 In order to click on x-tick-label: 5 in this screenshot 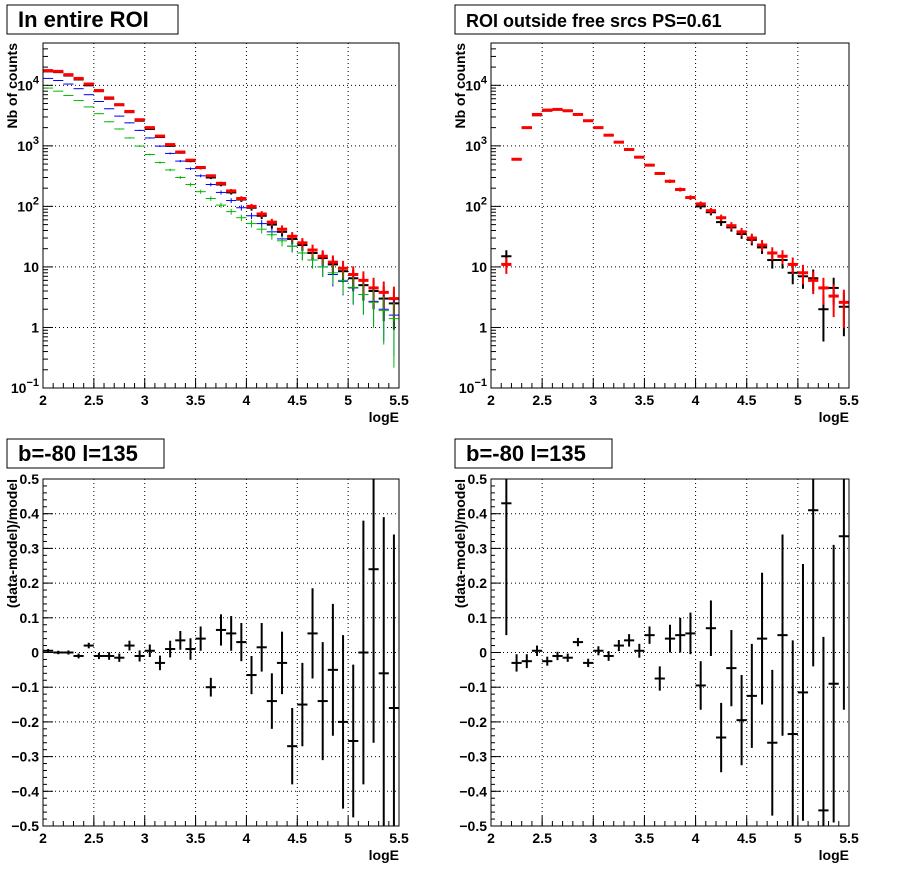, I will do `click(798, 400)`.